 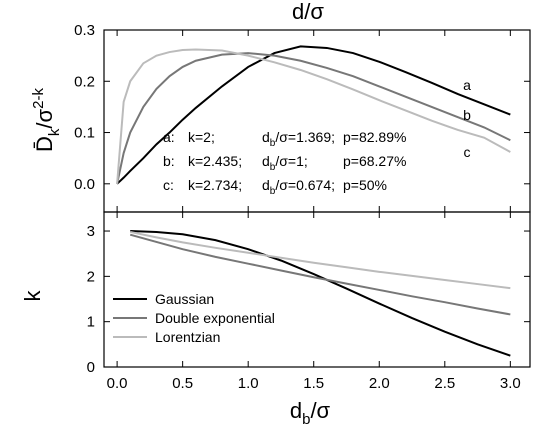 What do you see at coordinates (365, 185) in the screenshot?
I see `ann-p: p=50%` at bounding box center [365, 185].